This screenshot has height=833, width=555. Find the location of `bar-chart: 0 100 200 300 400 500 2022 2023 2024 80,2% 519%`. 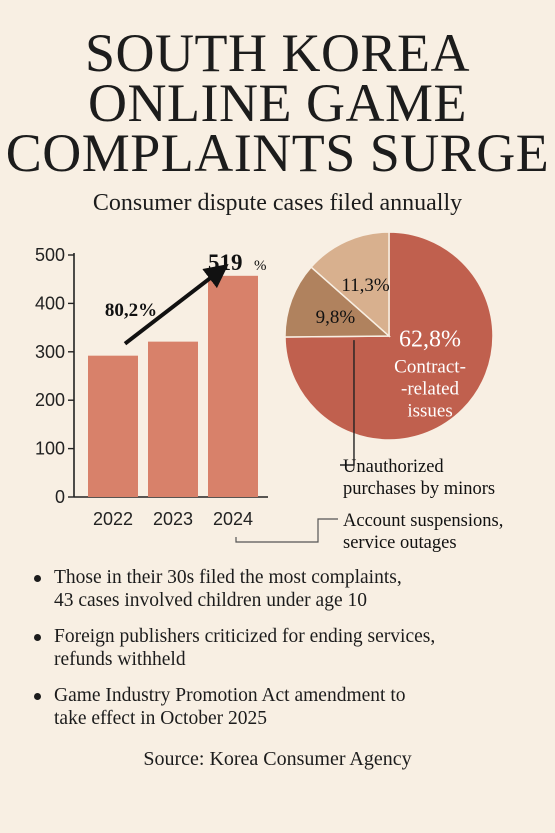

bar-chart: 0 100 200 300 400 500 2022 2023 2024 80,2% 519% is located at coordinates (151, 387).